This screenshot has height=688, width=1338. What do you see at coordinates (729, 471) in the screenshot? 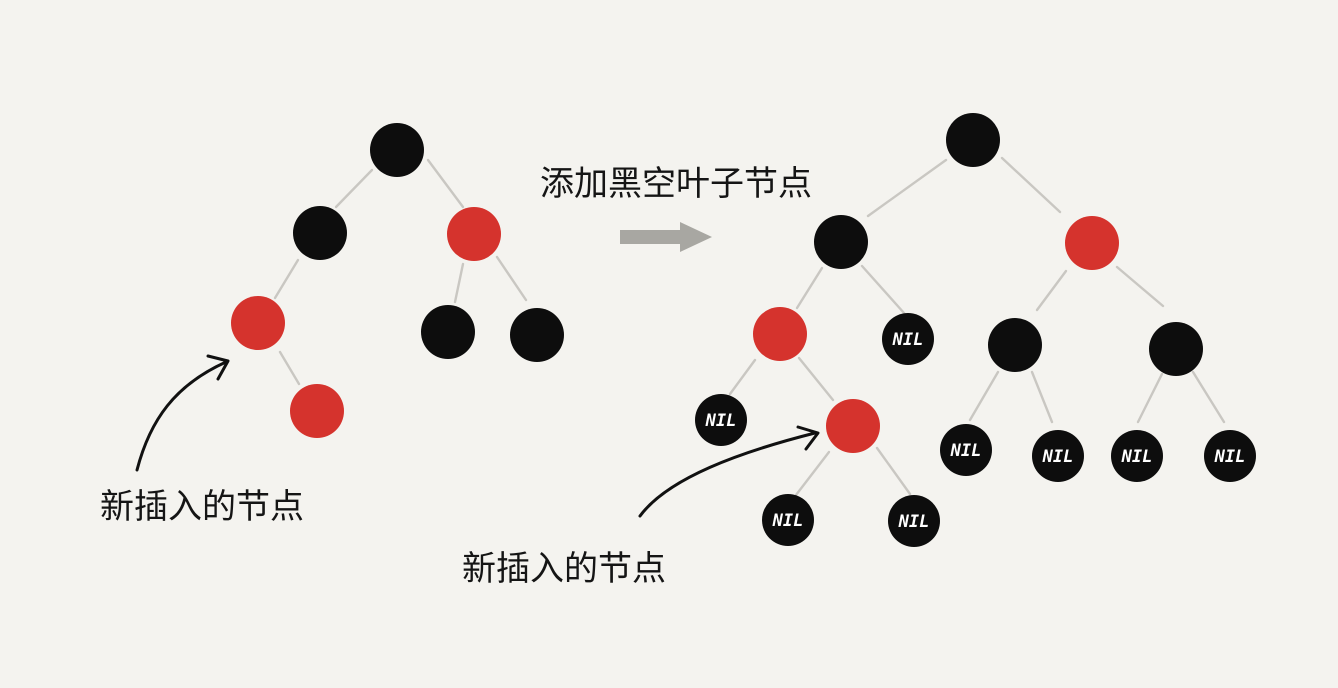
I see `new-node-arrow-right` at bounding box center [729, 471].